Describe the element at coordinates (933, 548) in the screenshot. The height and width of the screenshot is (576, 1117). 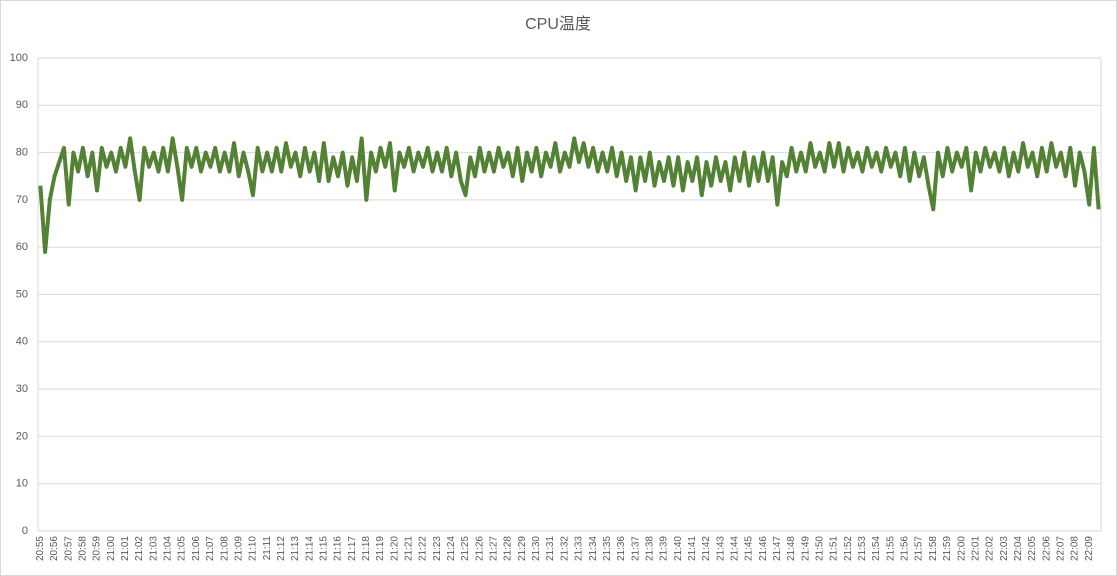
I see `x-tick-label: 21:58` at that location.